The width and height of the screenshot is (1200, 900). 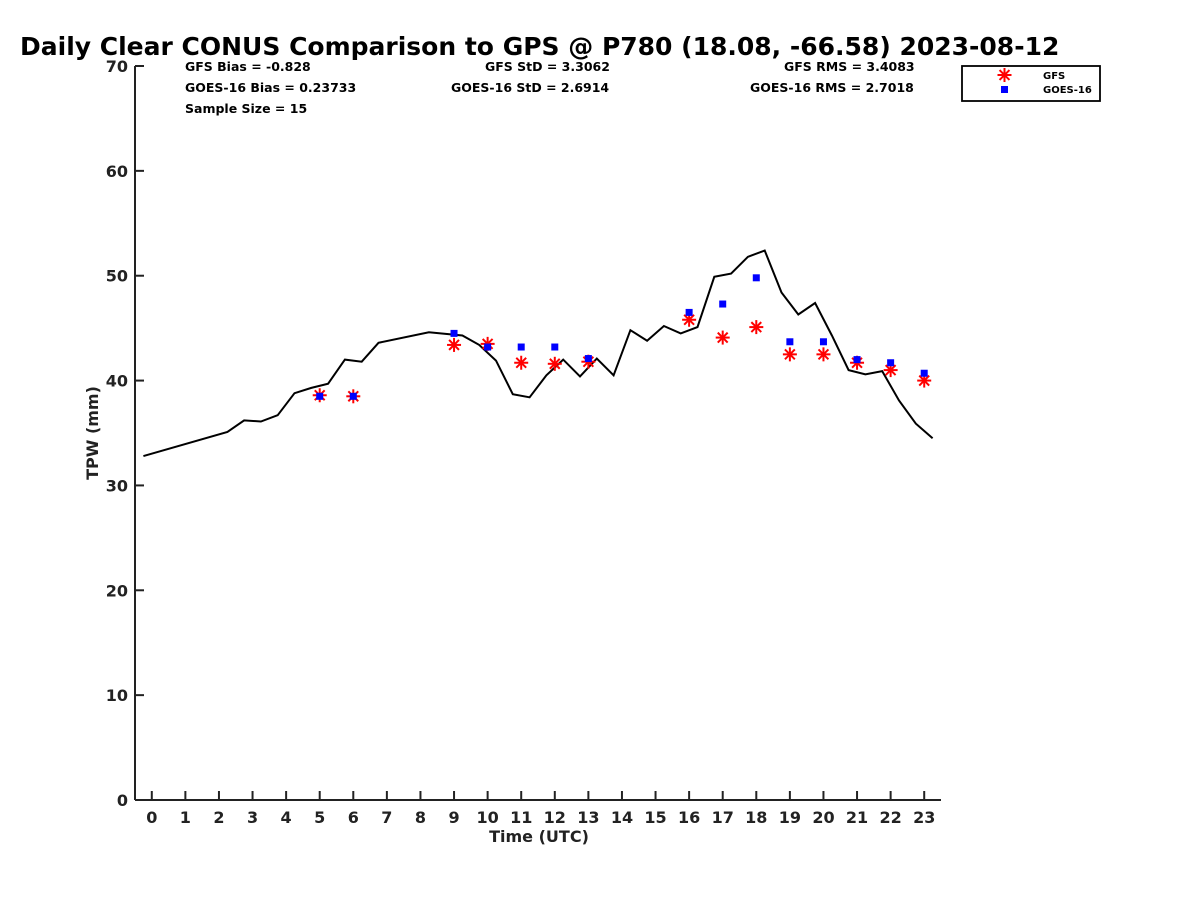 I want to click on x-tick-label: 1, so click(x=185, y=817).